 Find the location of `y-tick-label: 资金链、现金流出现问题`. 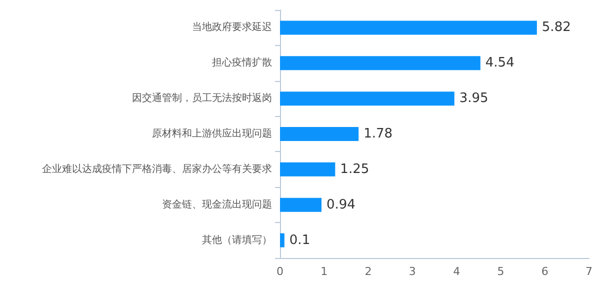

y-tick-label: 资金链、现金流出现问题 is located at coordinates (217, 204).